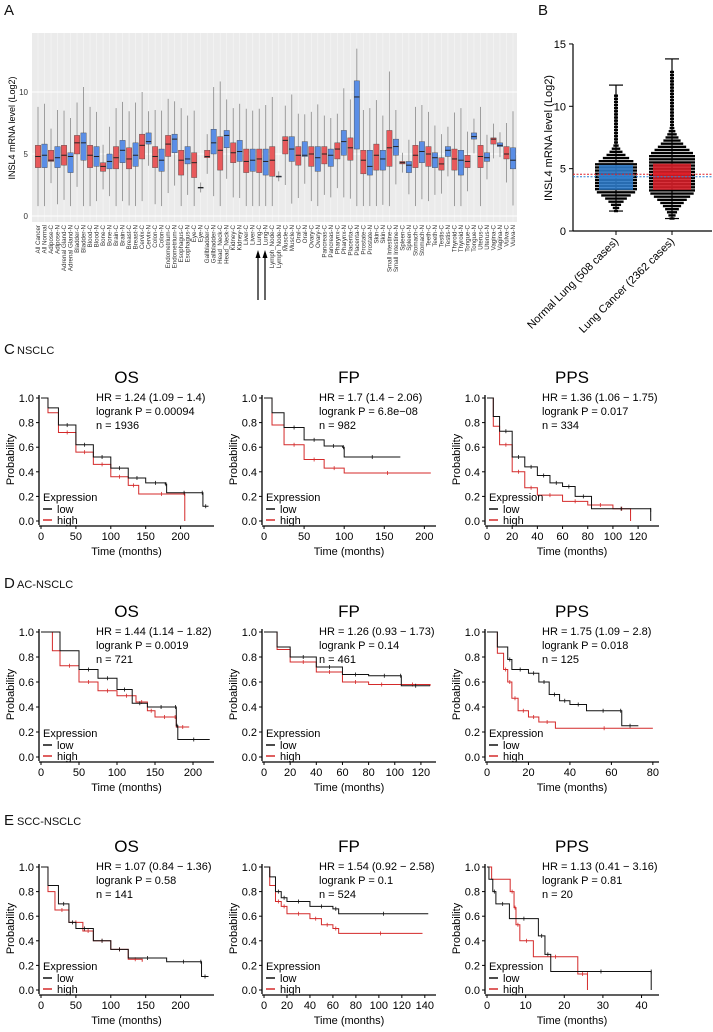 Image resolution: width=713 pixels, height=1032 pixels. I want to click on panel-a-category-label: Uterus-N, so click(487, 237).